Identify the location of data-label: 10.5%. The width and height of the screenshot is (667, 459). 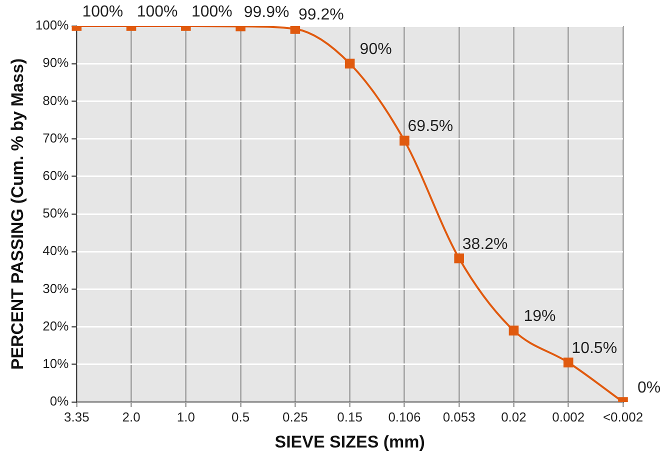
(595, 348).